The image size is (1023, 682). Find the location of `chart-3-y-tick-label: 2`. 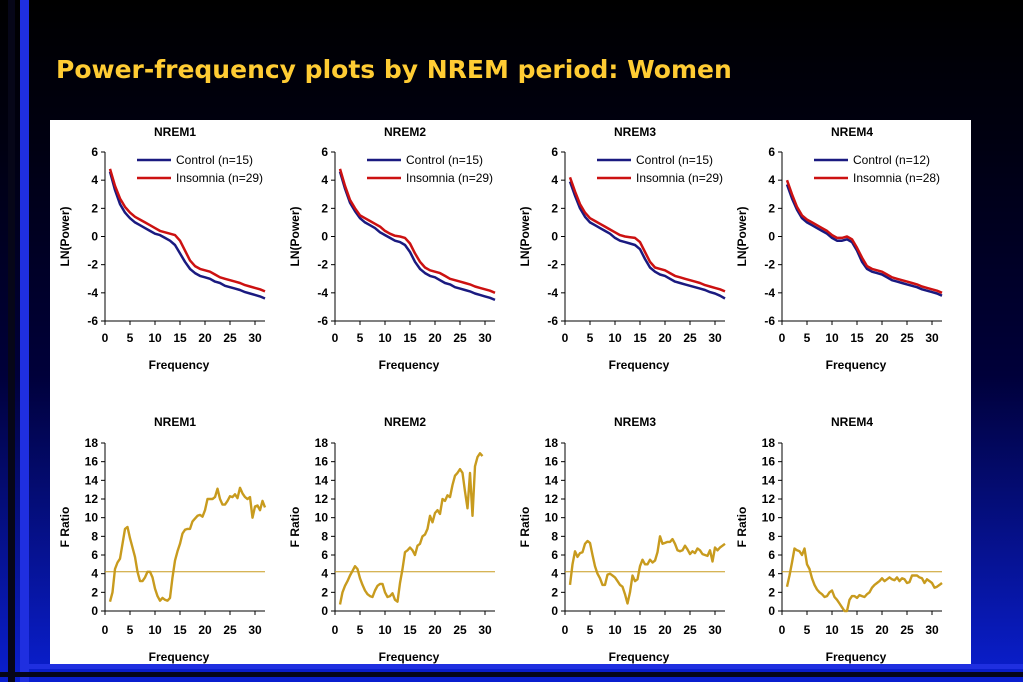

chart-3-y-tick-label: 2 is located at coordinates (554, 208).